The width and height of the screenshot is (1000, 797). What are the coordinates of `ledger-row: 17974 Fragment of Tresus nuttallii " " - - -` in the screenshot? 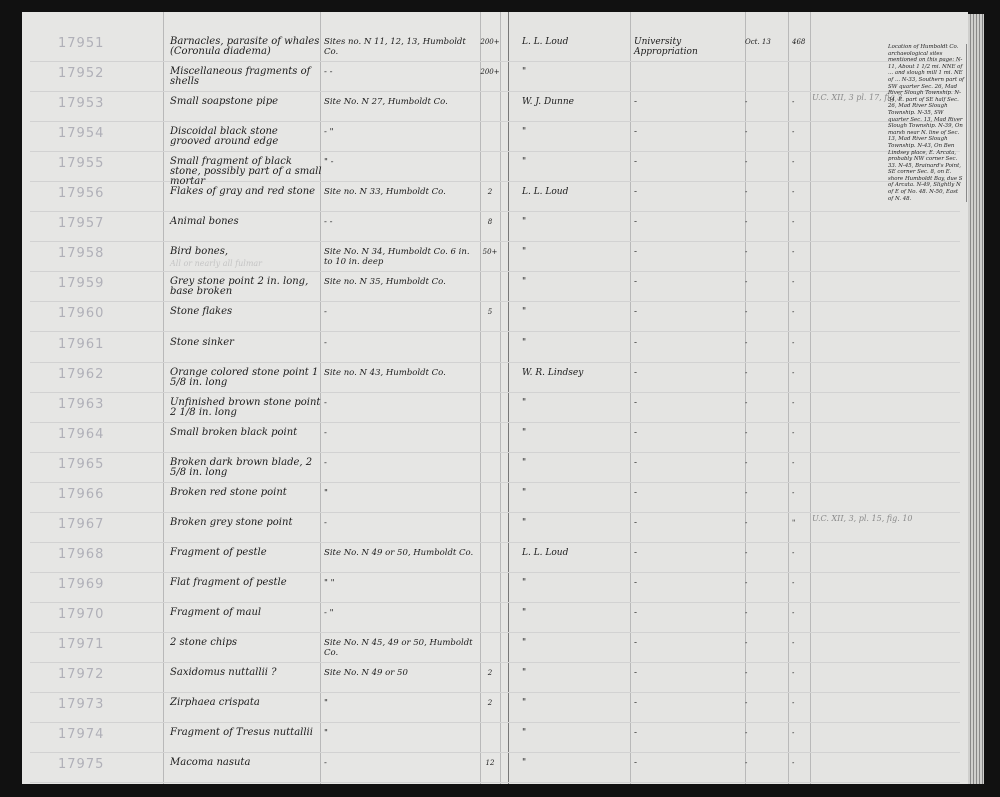 It's located at (500, 739).